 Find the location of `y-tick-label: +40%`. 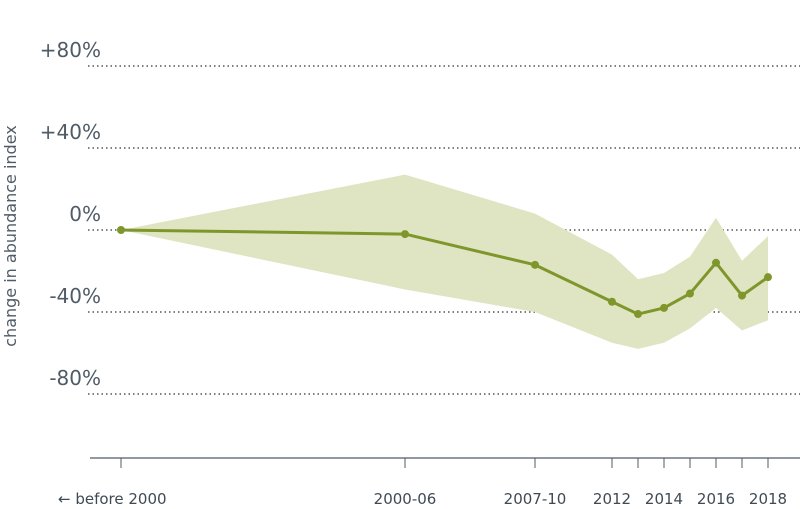

y-tick-label: +40% is located at coordinates (70, 132).